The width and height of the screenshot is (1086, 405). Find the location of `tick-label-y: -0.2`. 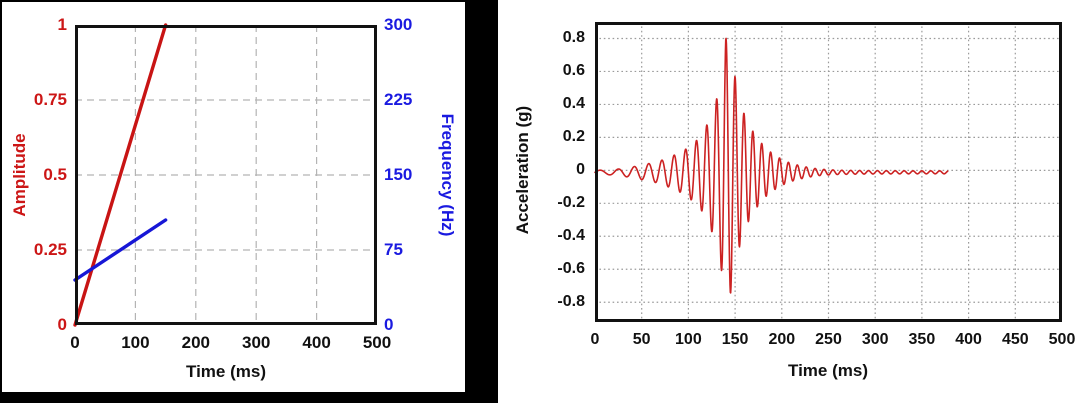

tick-label-y: -0.2 is located at coordinates (571, 203).